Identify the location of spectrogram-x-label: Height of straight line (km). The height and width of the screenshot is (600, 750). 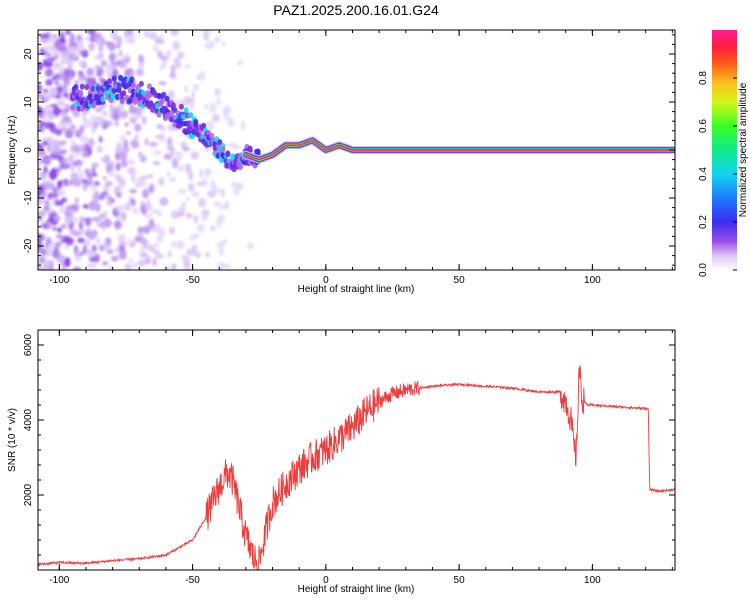
(356, 289).